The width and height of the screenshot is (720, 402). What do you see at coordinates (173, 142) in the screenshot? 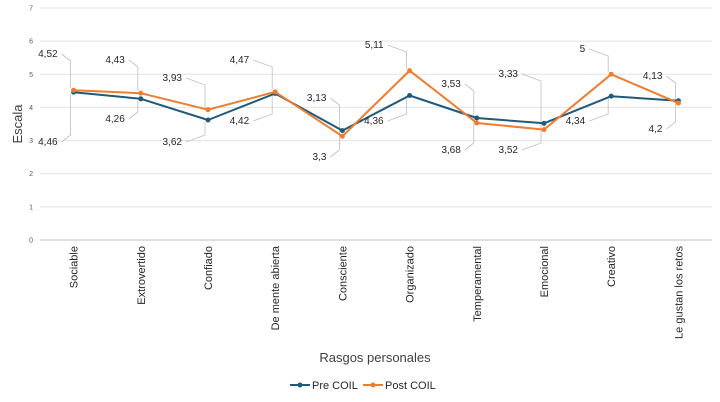
I see `data-label: 3,62` at bounding box center [173, 142].